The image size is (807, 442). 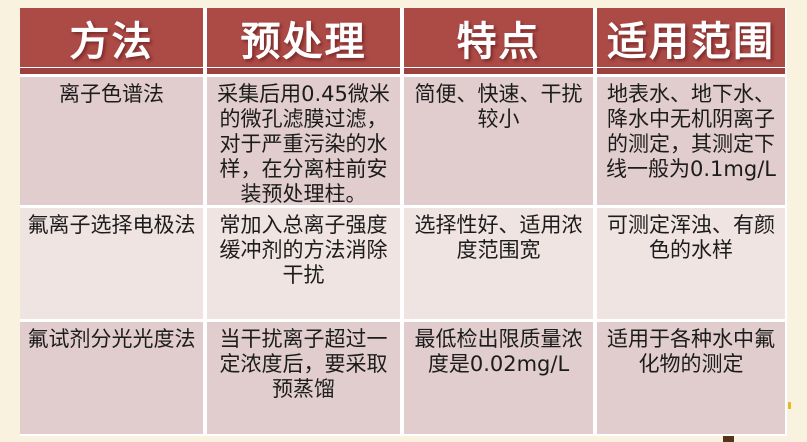 What do you see at coordinates (303, 378) in the screenshot?
I see `cell-r2-pretreatment: 当干扰离子超过一定浓度后，要采取预蒸馏` at bounding box center [303, 378].